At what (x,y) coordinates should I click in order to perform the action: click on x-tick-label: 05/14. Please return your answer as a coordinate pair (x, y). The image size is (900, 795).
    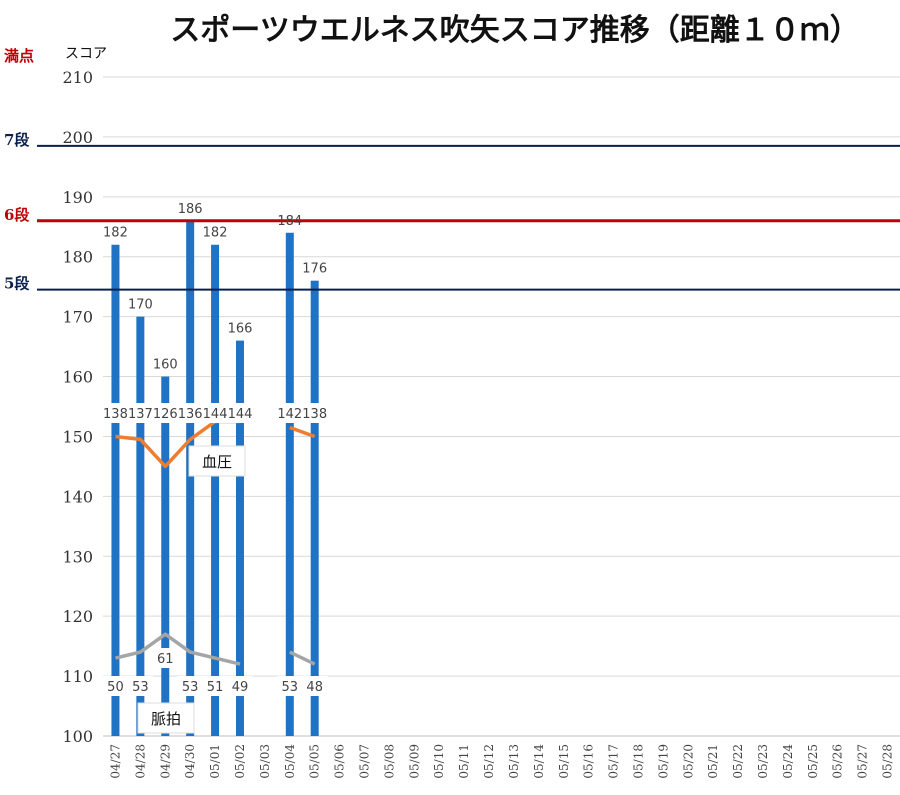
    Looking at the image, I should click on (539, 761).